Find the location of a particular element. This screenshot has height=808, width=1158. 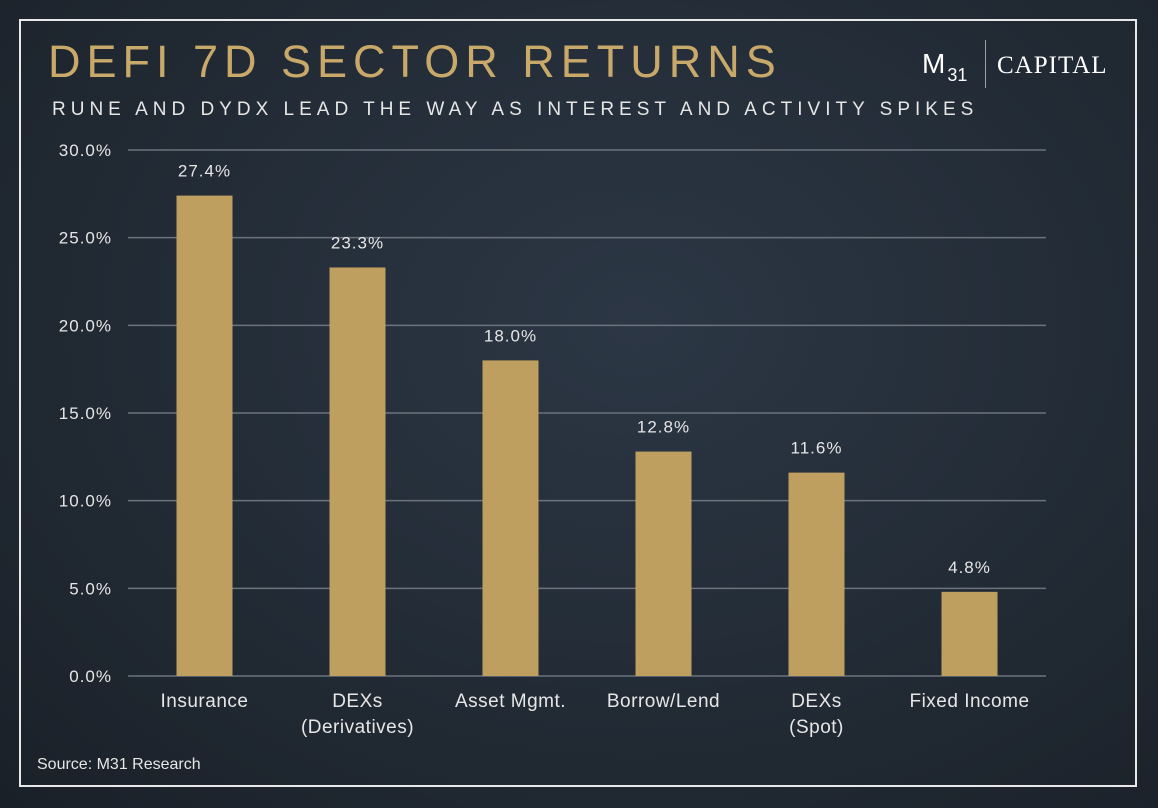

data-label: 23.3% is located at coordinates (357, 242).